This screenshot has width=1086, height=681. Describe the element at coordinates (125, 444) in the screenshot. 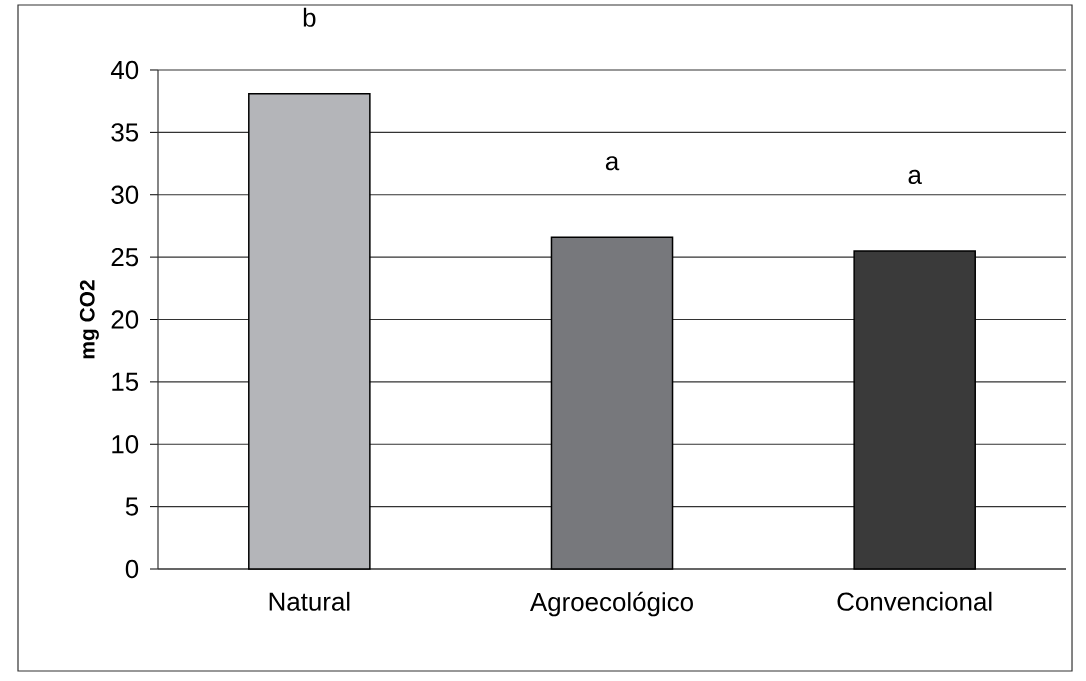

I see `y-tick-label: 10` at that location.